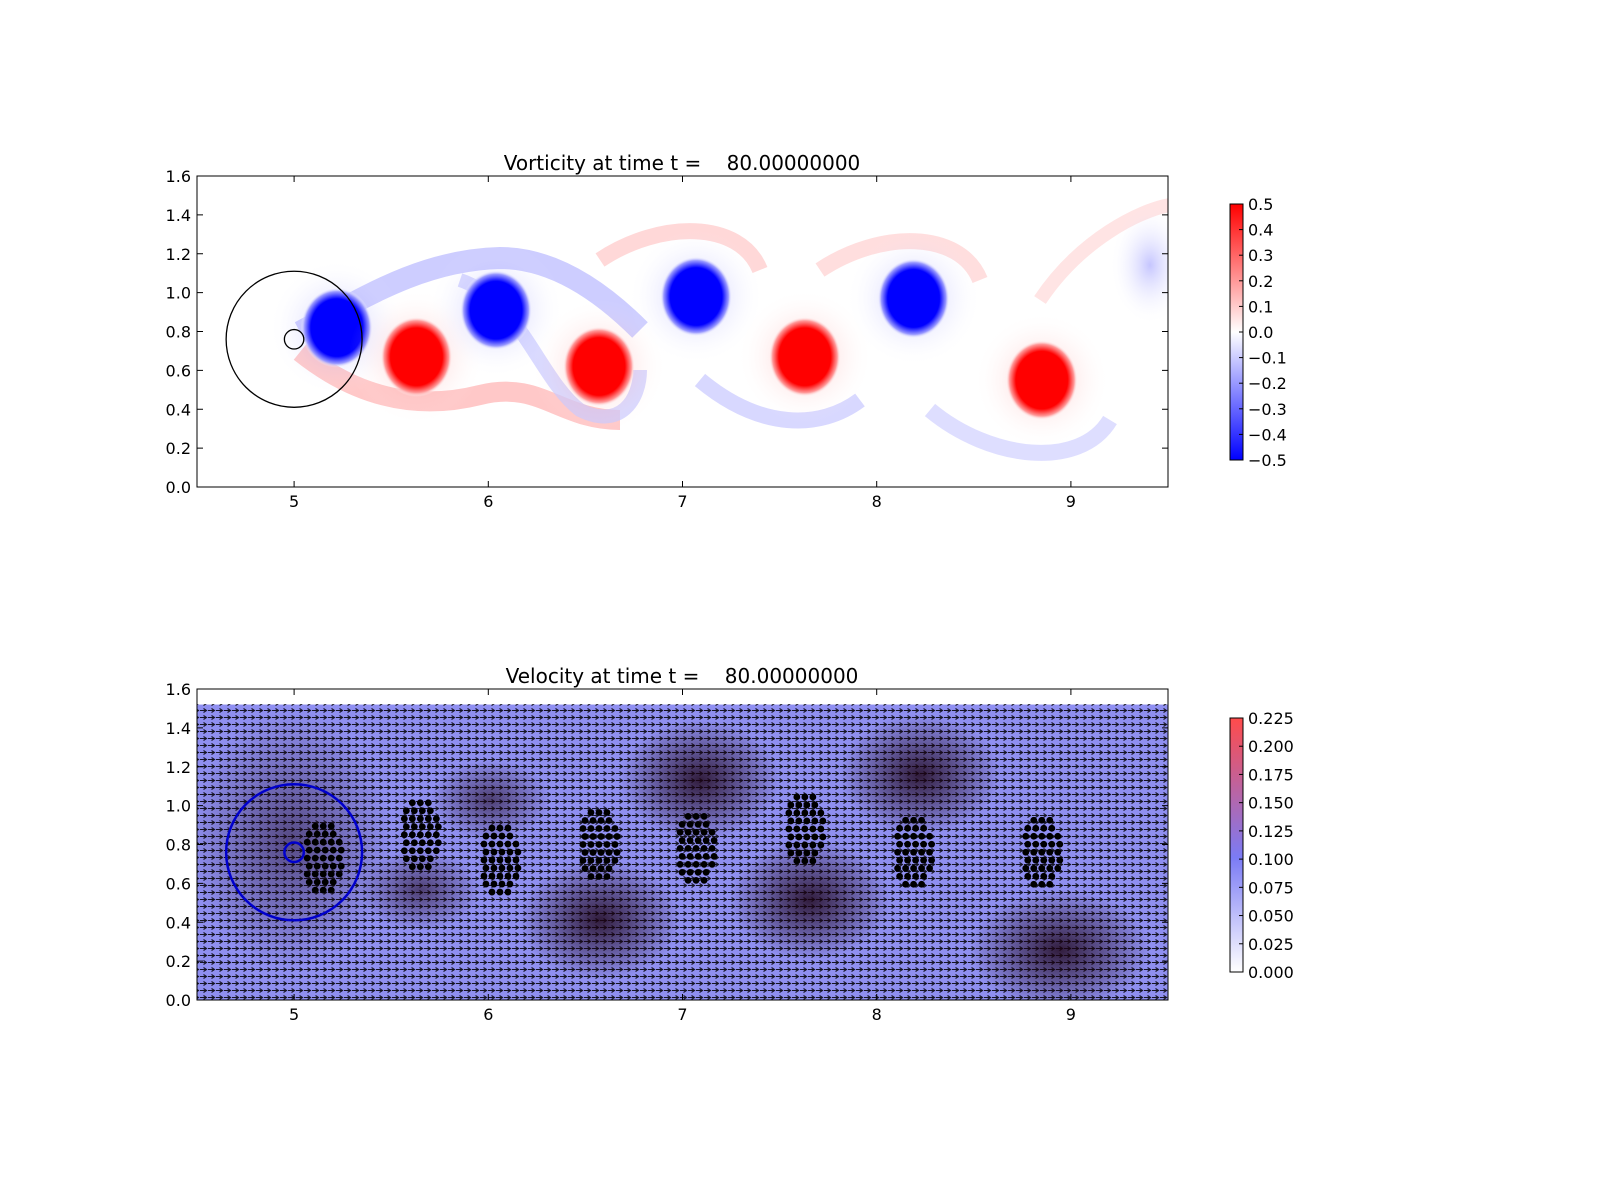  I want to click on colorbar-tick-label: 0.5, so click(1260, 204).